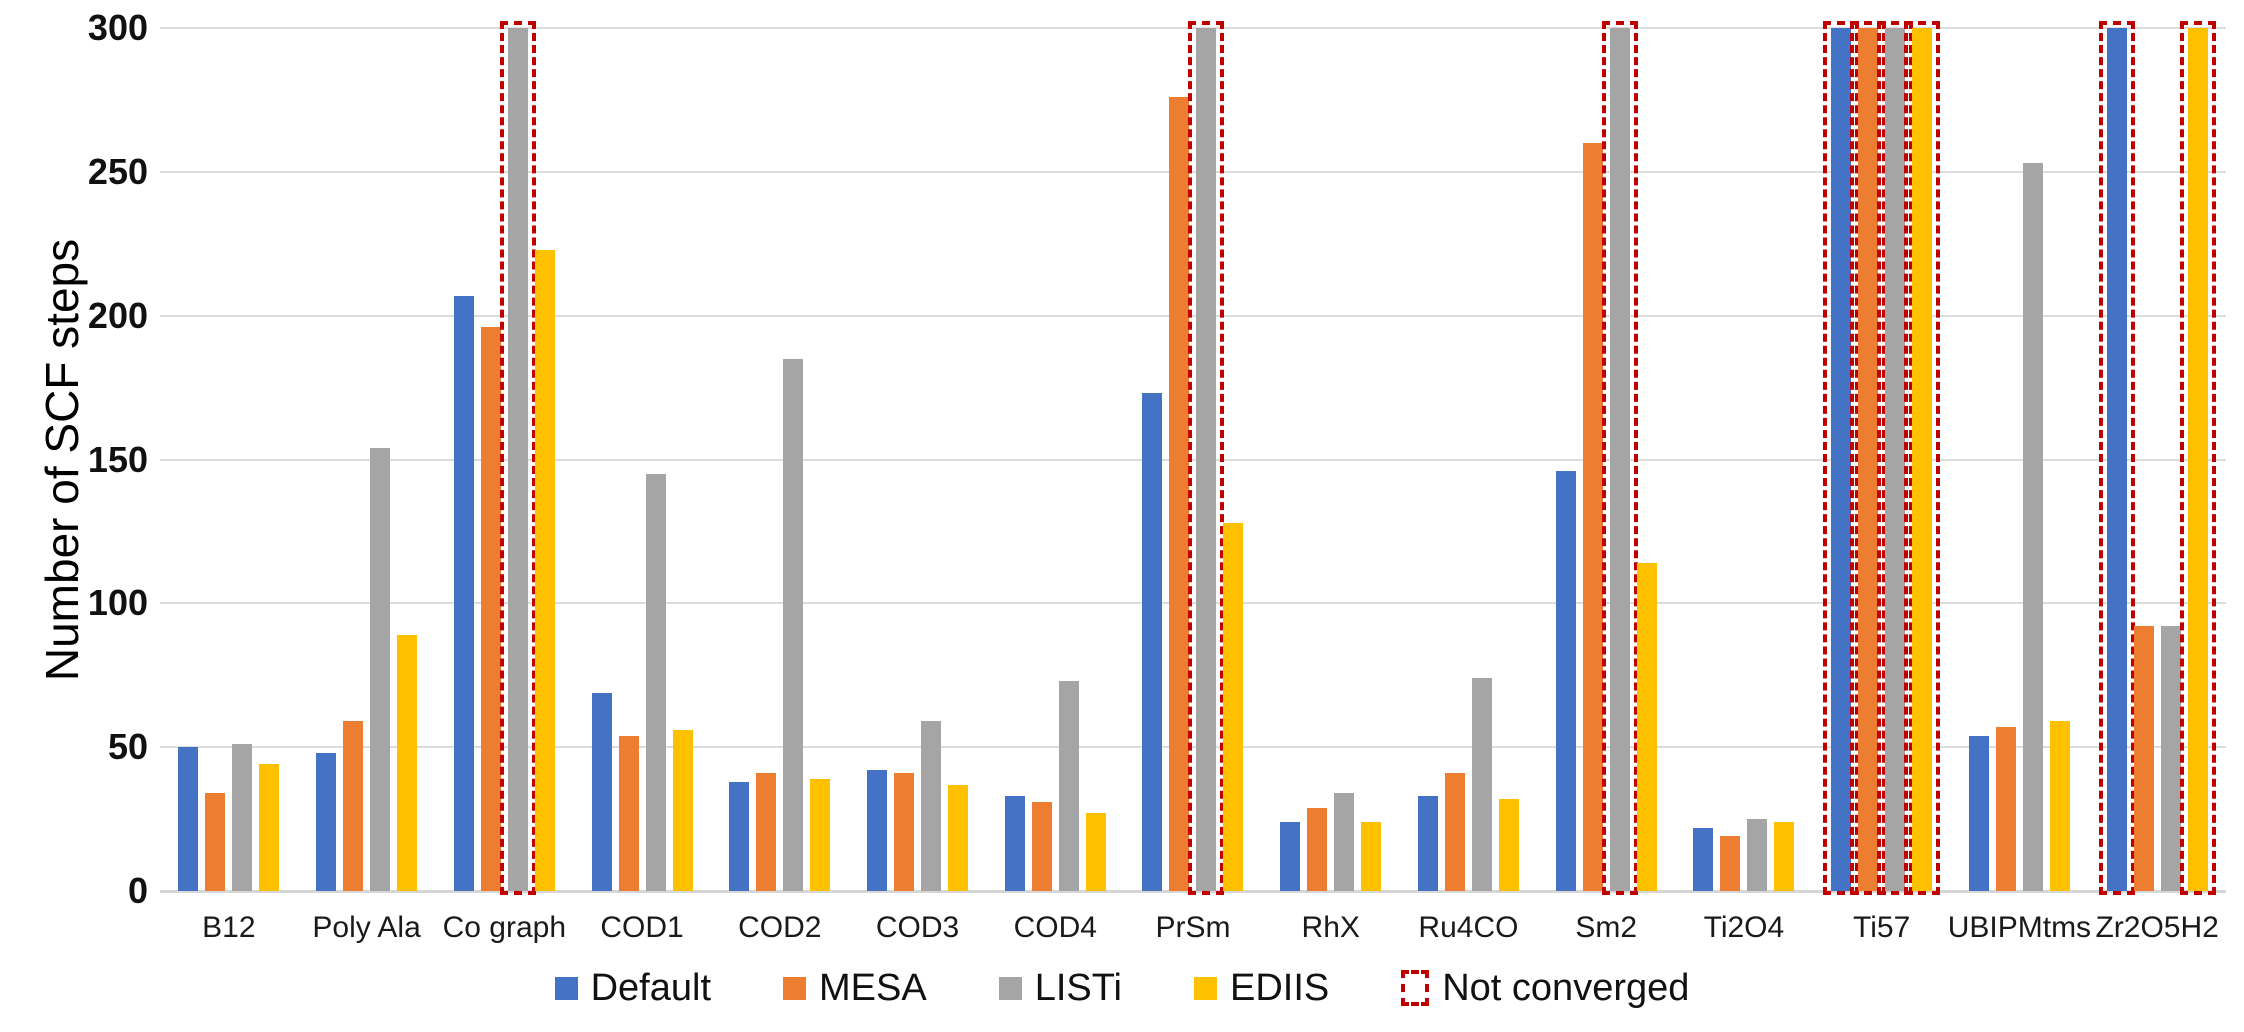 This screenshot has width=2244, height=1032. I want to click on bar-default-rhx, so click(1290, 856).